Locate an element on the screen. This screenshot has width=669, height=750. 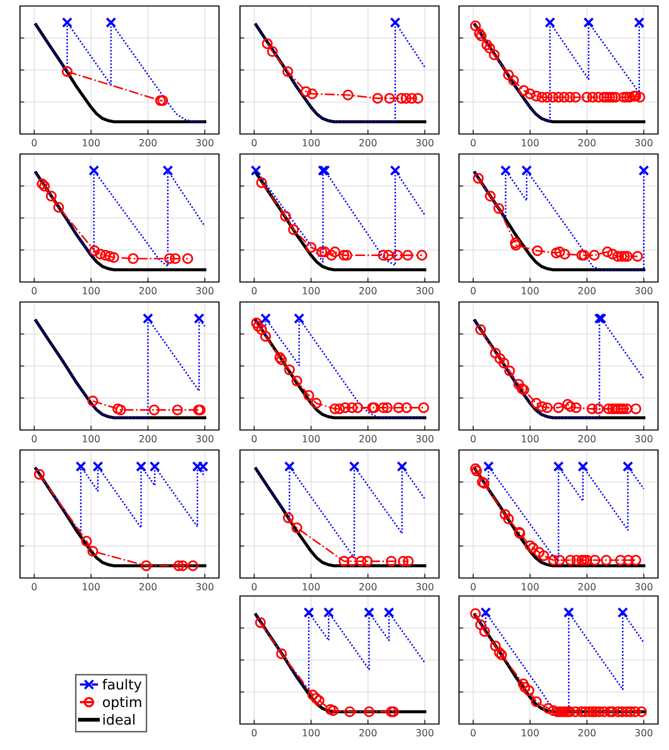
legend-label: optim is located at coordinates (122, 703).